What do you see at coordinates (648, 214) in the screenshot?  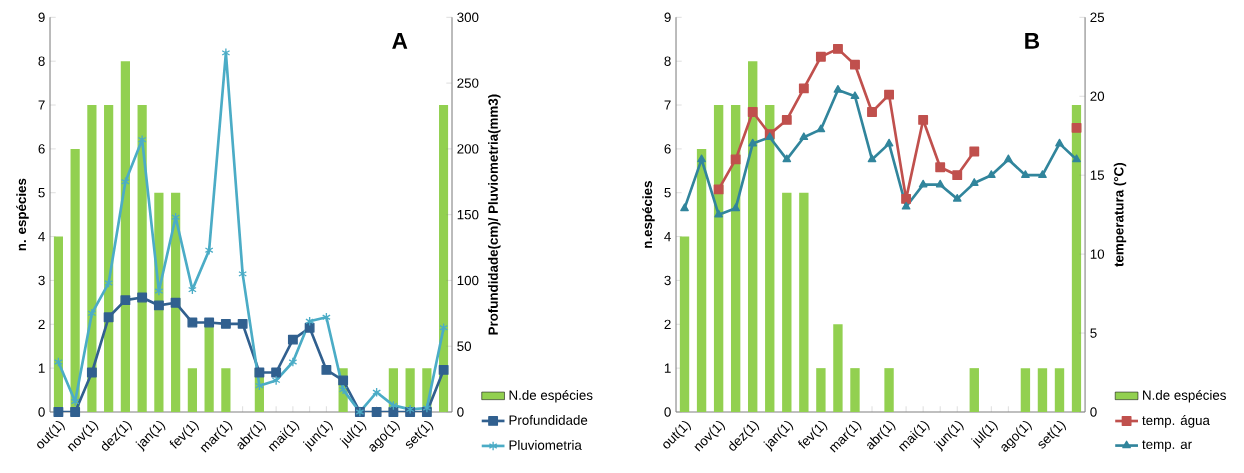 I see `y-axis-title: n.espécies` at bounding box center [648, 214].